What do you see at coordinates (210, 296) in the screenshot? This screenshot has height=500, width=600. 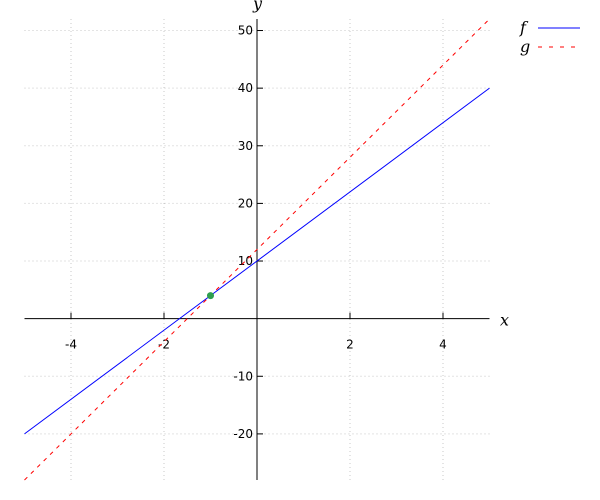 I see `intersection-point` at bounding box center [210, 296].